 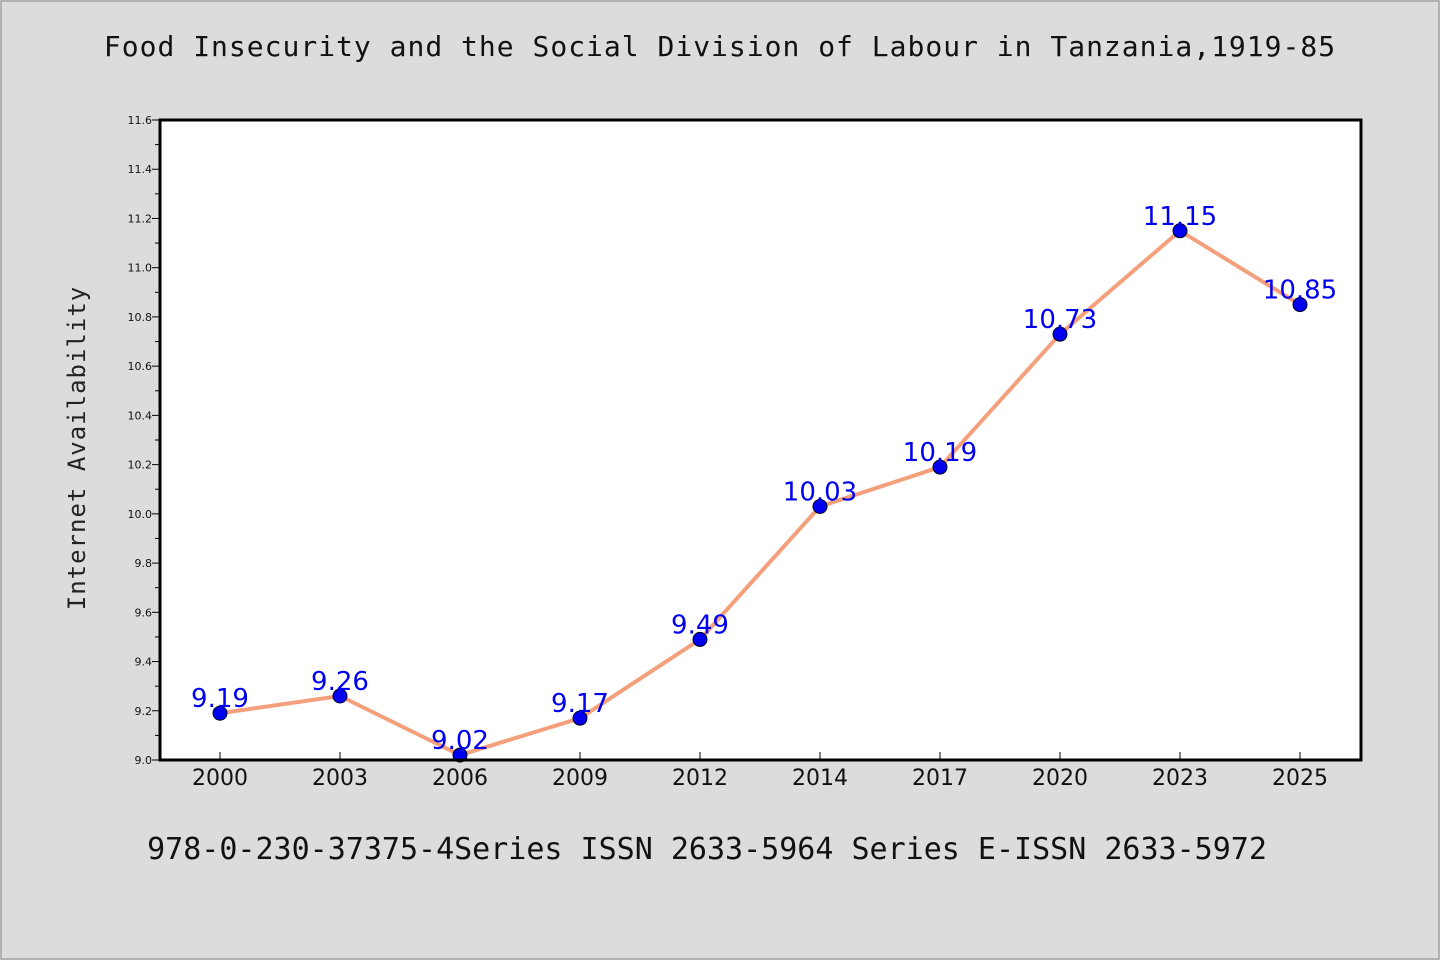 What do you see at coordinates (460, 741) in the screenshot?
I see `data-label: 9.02` at bounding box center [460, 741].